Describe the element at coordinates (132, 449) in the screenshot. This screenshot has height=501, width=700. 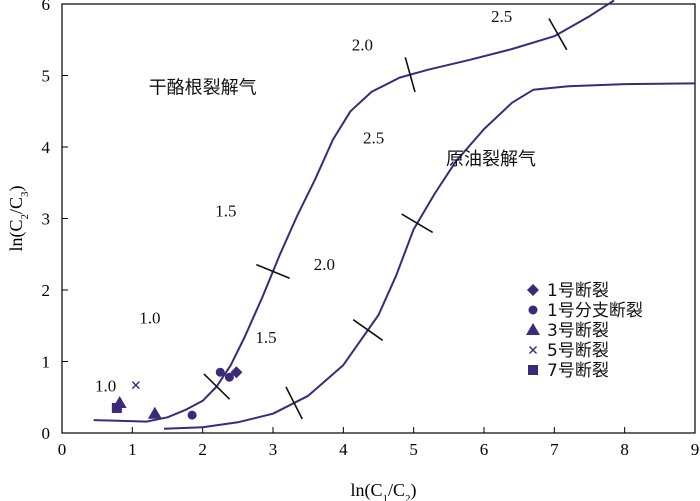
I see `x-tick-label: 1` at that location.